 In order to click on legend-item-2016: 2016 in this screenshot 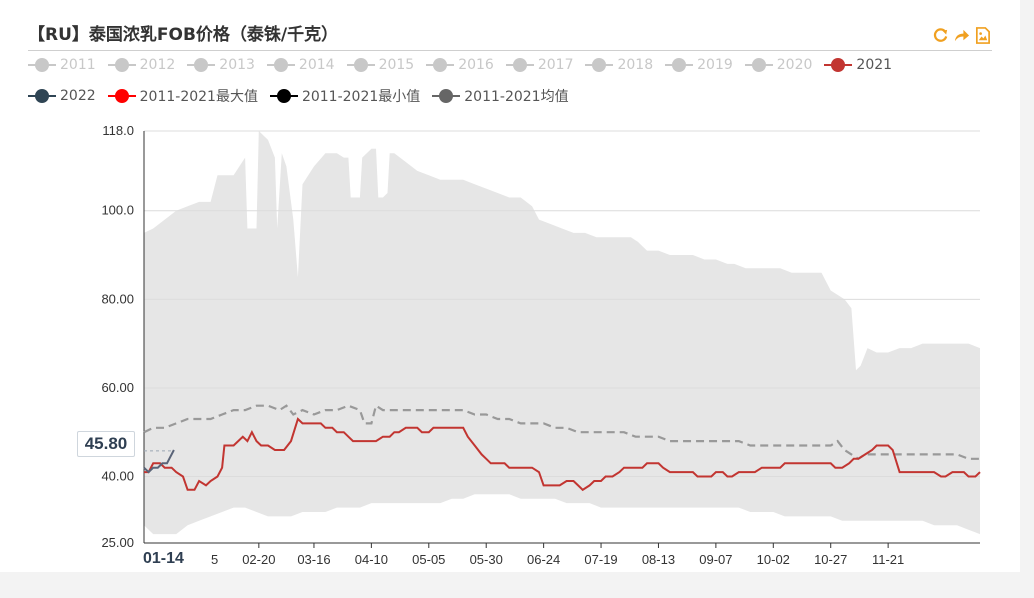, I will do `click(460, 65)`.